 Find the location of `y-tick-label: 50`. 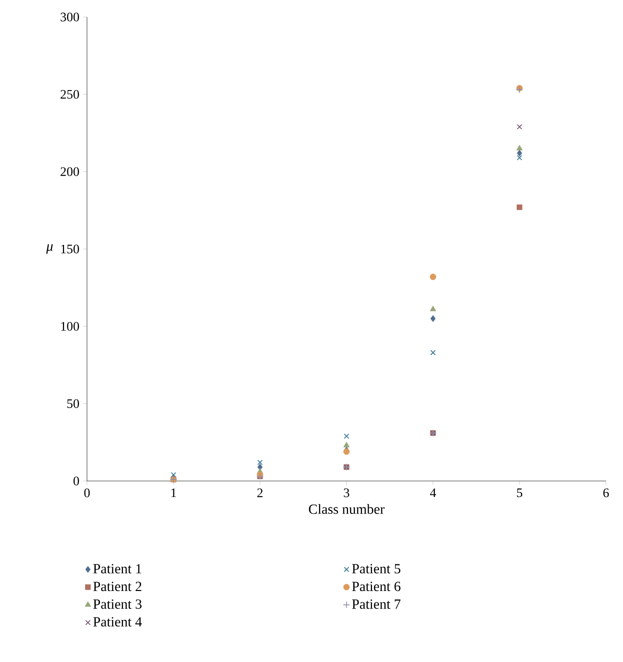

y-tick-label: 50 is located at coordinates (73, 403).